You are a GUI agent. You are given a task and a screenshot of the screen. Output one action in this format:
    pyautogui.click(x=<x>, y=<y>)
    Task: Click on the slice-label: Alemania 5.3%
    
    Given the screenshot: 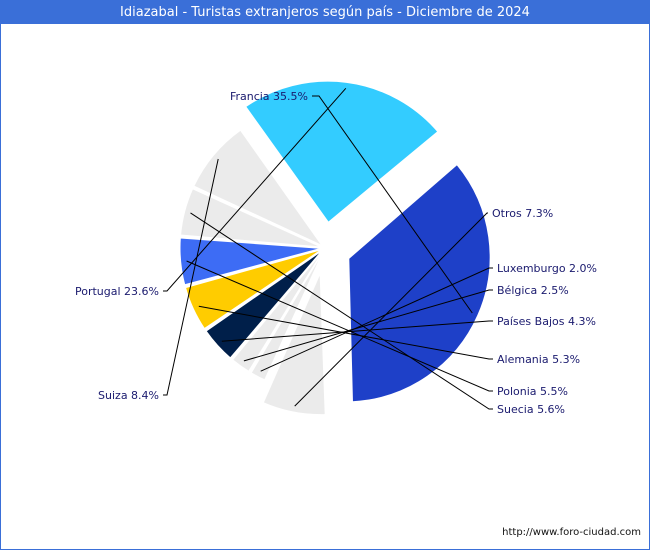 What is the action you would take?
    pyautogui.click(x=538, y=359)
    